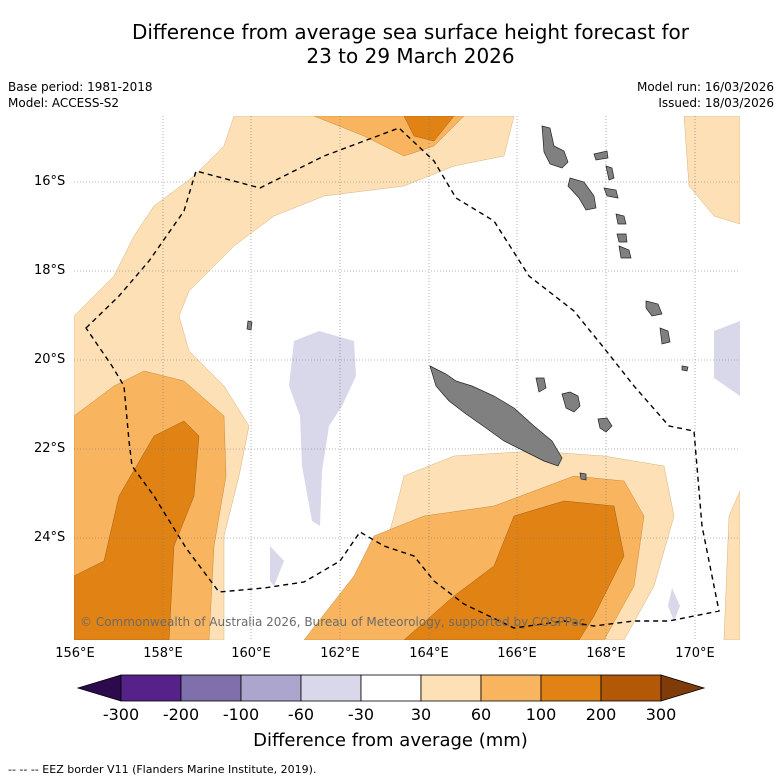  What do you see at coordinates (361, 714) in the screenshot?
I see `colorbar-tick-label: -30` at bounding box center [361, 714].